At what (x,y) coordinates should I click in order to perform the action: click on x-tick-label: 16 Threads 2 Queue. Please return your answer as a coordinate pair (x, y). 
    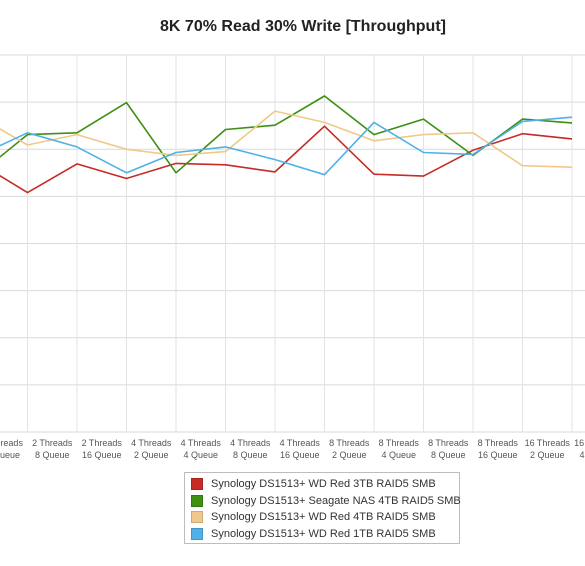
    Looking at the image, I should click on (548, 449).